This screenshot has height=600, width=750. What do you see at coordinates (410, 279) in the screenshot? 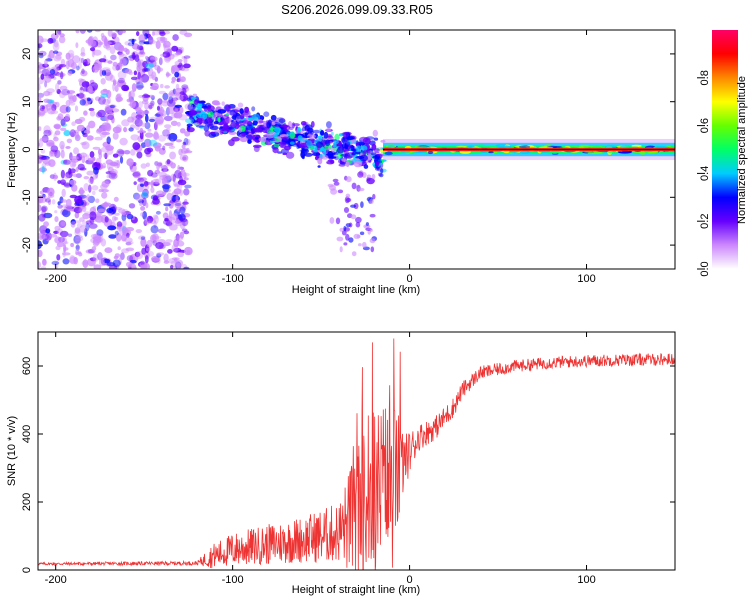
I see `x-tick-label: 0` at bounding box center [410, 279].